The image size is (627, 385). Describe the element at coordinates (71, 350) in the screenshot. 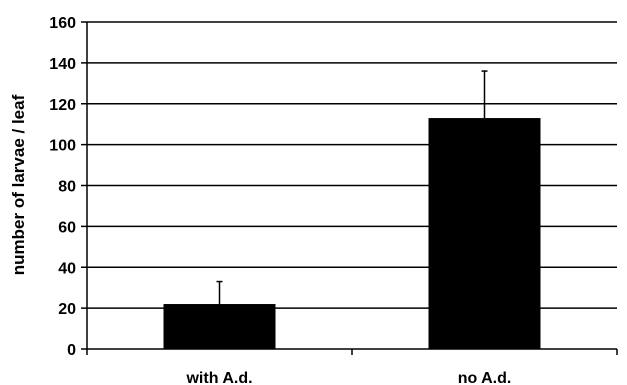

I see `y-tick-label-0: 0` at that location.